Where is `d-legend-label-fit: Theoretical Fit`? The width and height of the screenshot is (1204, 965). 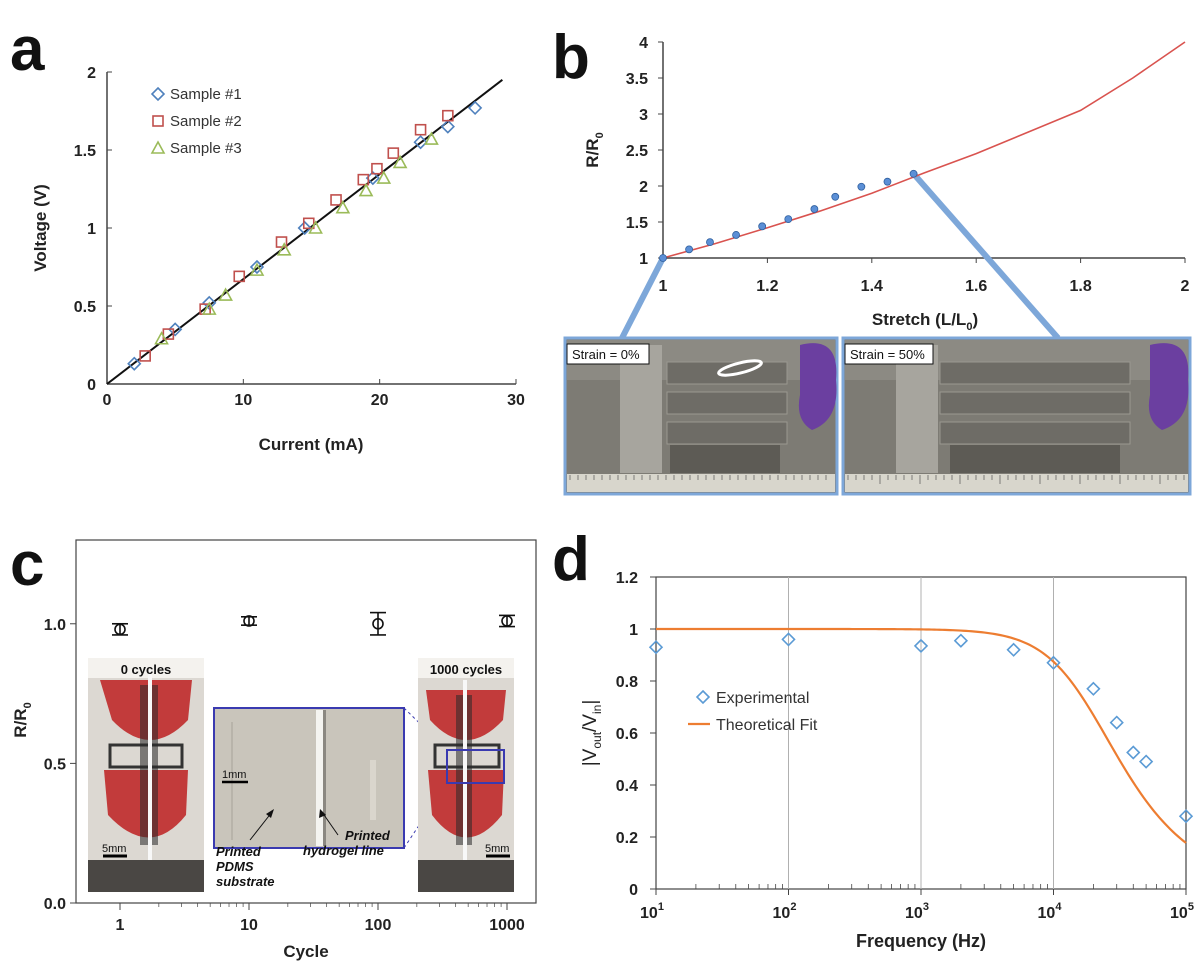 d-legend-label-fit: Theoretical Fit is located at coordinates (767, 725).